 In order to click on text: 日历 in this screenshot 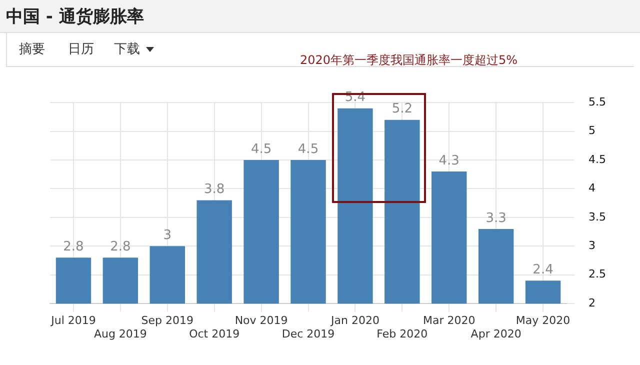, I will do `click(81, 49)`.